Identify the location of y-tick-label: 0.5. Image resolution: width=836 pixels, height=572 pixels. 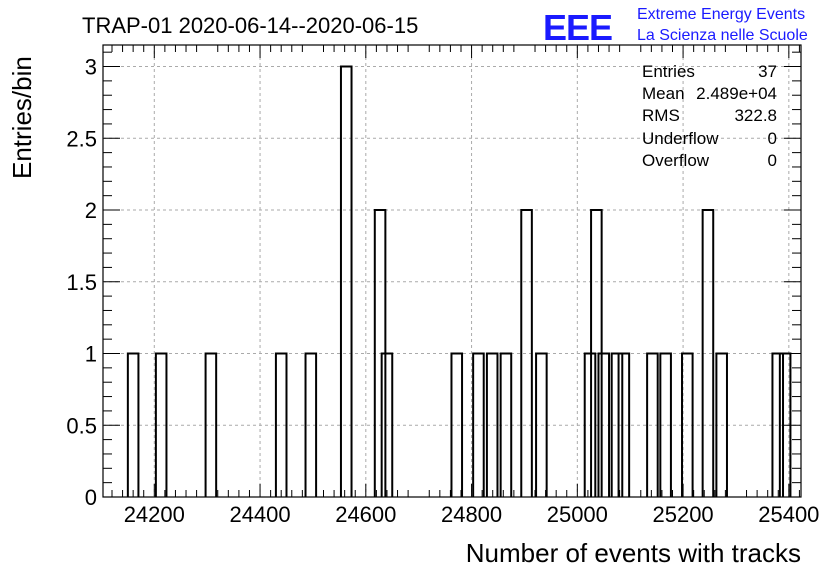
(81, 425).